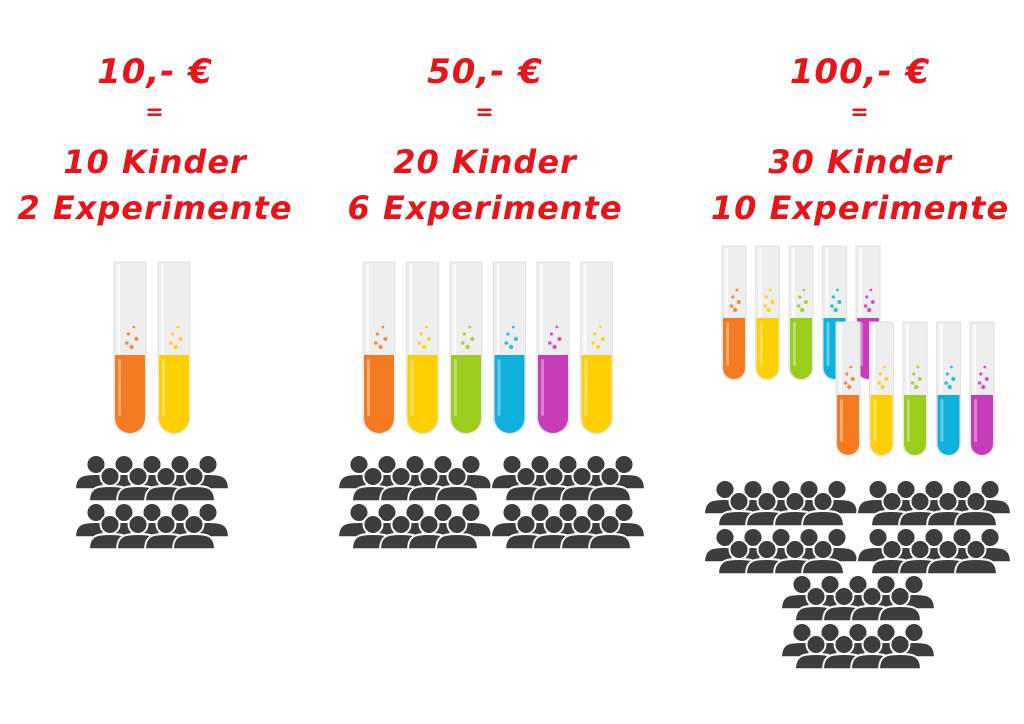 The image size is (1024, 724). What do you see at coordinates (485, 72) in the screenshot?
I see `price-label: 50,- €` at bounding box center [485, 72].